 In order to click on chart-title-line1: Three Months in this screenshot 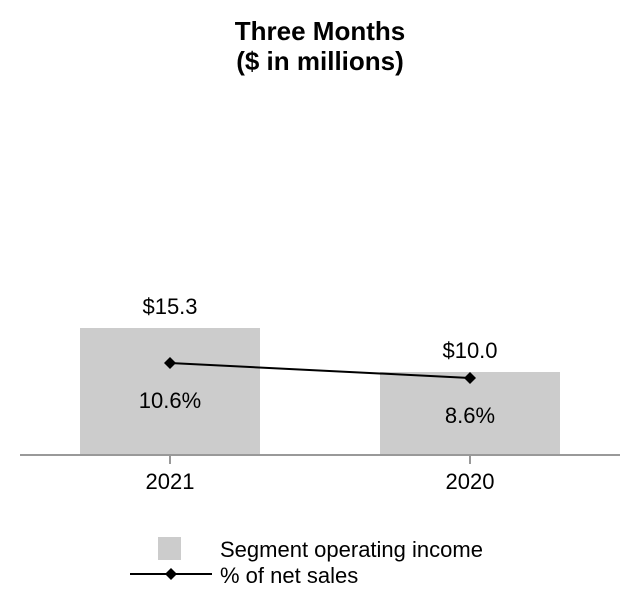, I will do `click(320, 31)`.